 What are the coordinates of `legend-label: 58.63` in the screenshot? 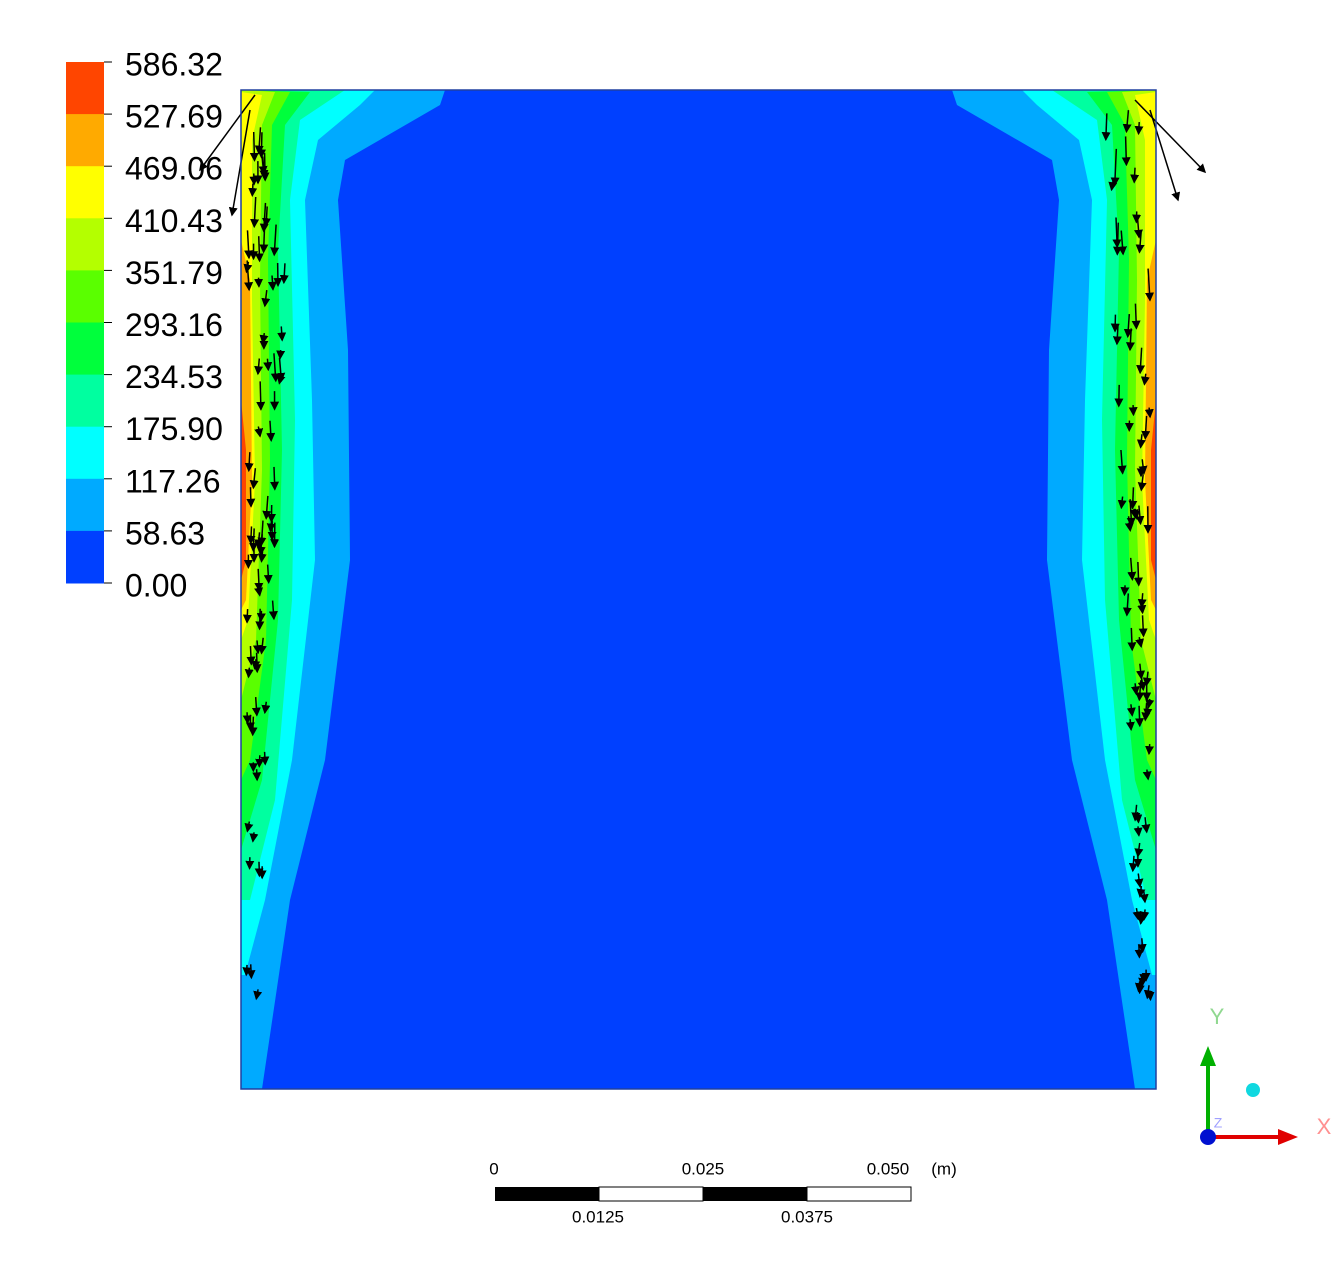 It's located at (165, 533).